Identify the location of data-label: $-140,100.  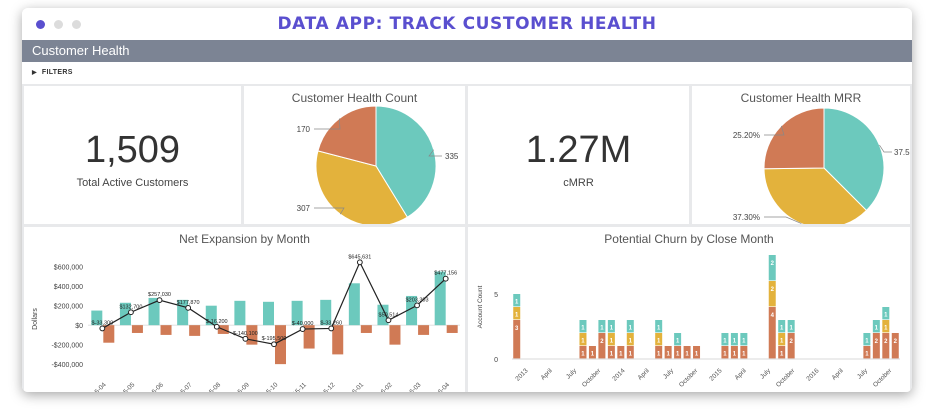
(245, 334).